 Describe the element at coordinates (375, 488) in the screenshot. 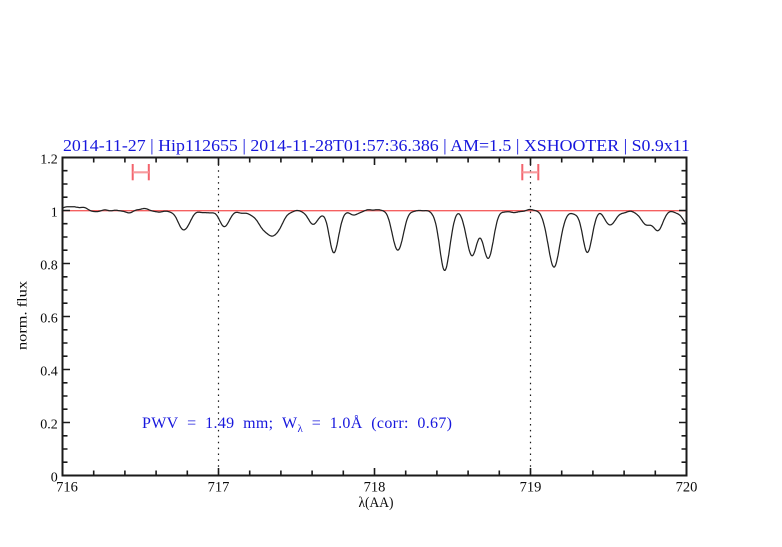

I see `svg-text: 718` at that location.